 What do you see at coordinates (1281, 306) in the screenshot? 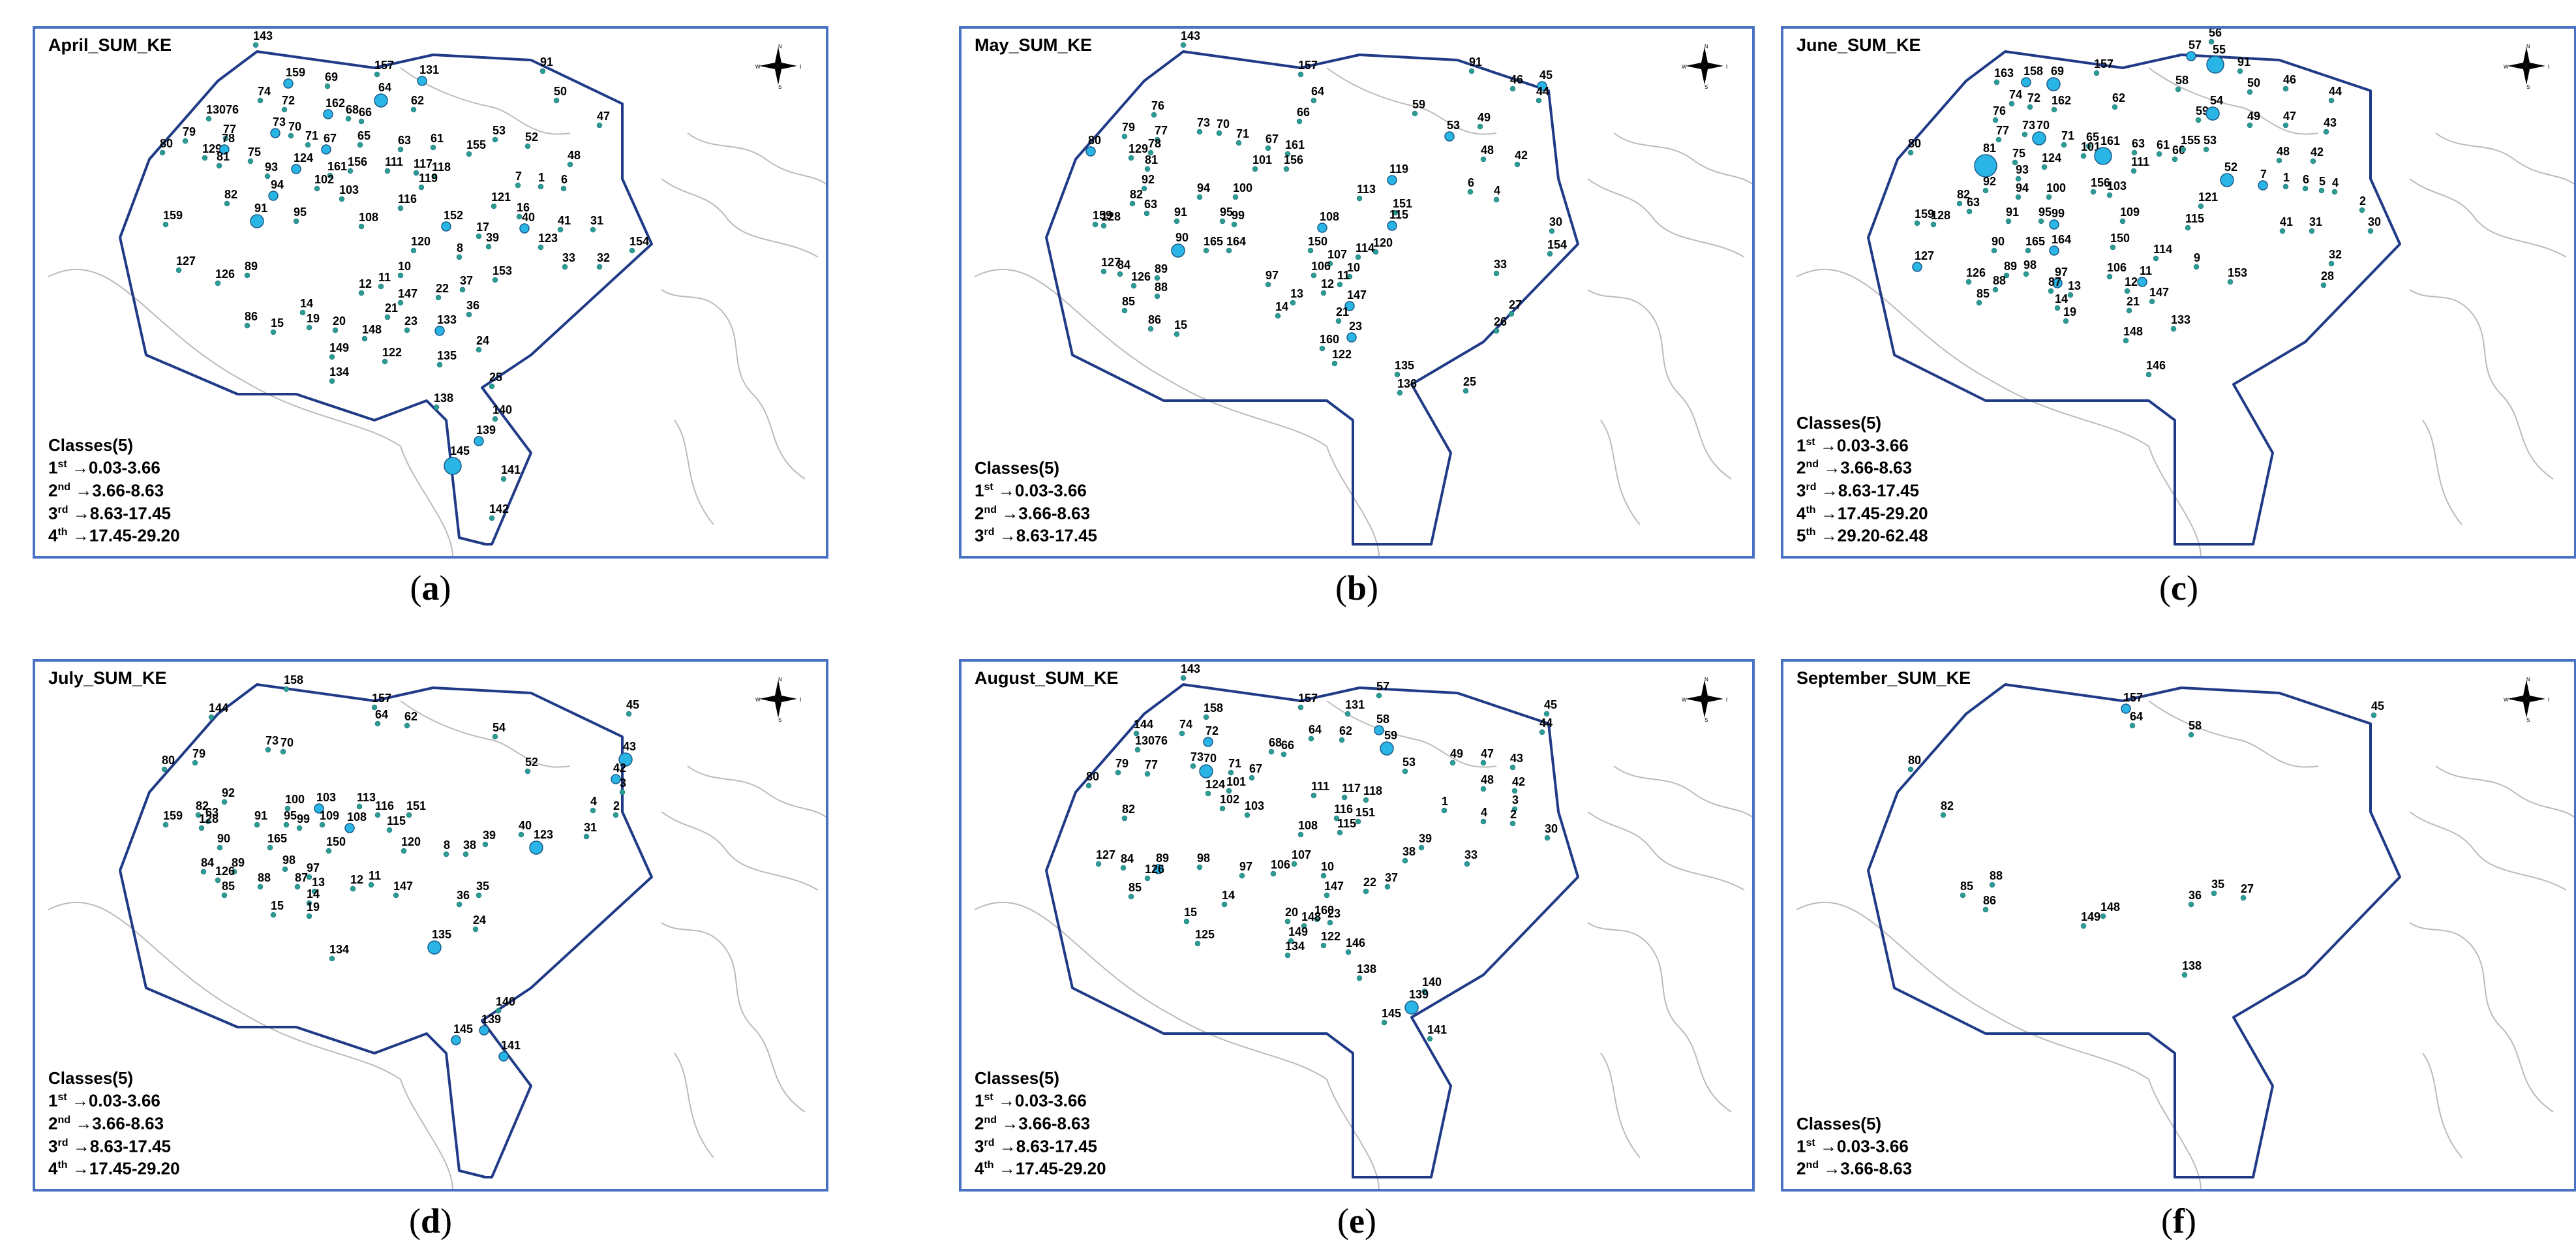
I see `station-label: 14` at bounding box center [1281, 306].